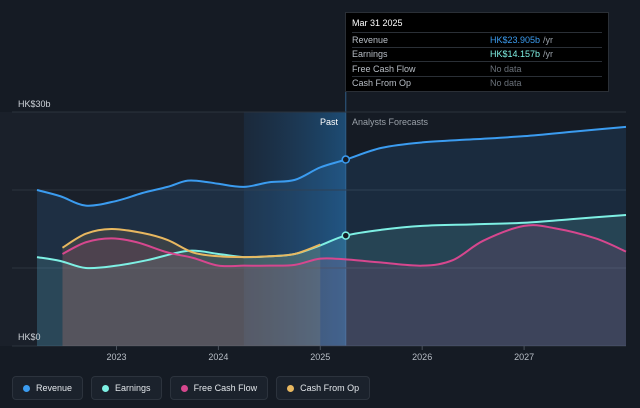 This screenshot has height=408, width=640. Describe the element at coordinates (370, 39) in the screenshot. I see `tooltip-label: Revenue` at that location.